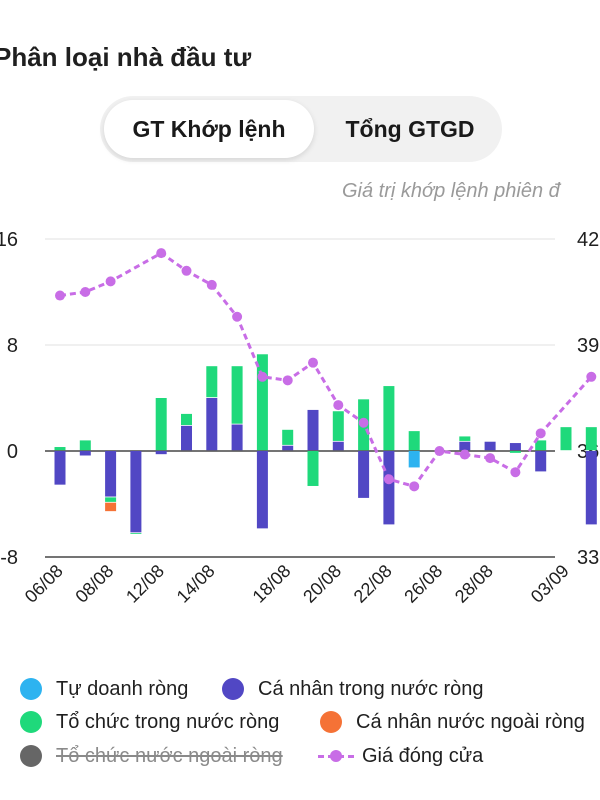 The height and width of the screenshot is (800, 600). What do you see at coordinates (111, 507) in the screenshot?
I see `bar-ca_nhan_nuoc_ngoai` at bounding box center [111, 507].